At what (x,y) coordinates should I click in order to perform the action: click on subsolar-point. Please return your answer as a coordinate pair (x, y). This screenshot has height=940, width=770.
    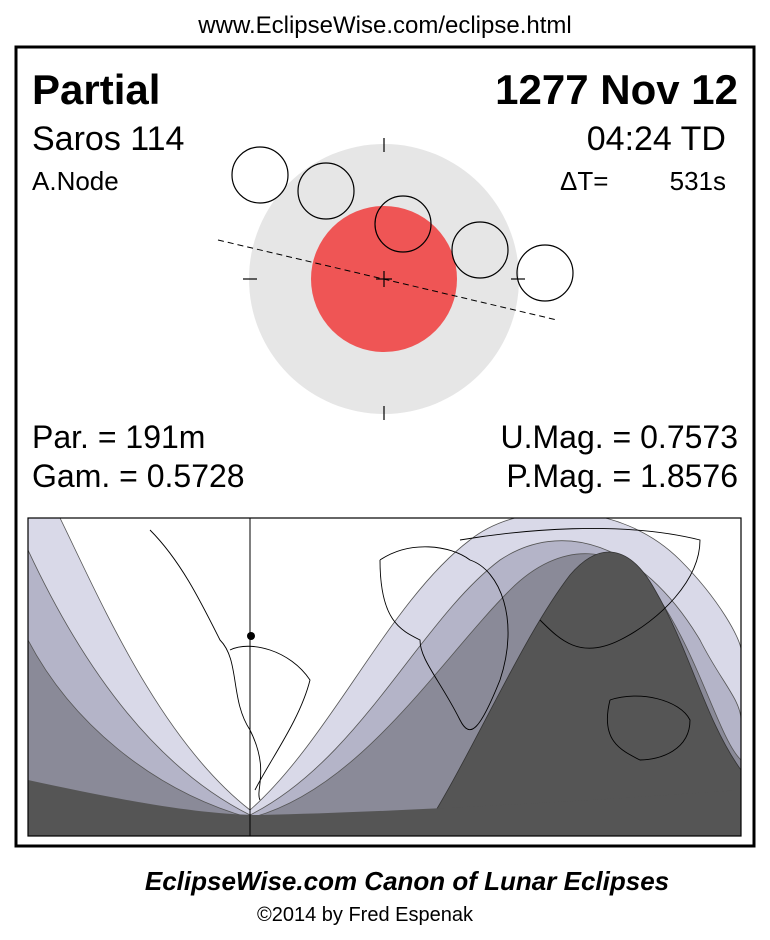
    Looking at the image, I should click on (251, 636).